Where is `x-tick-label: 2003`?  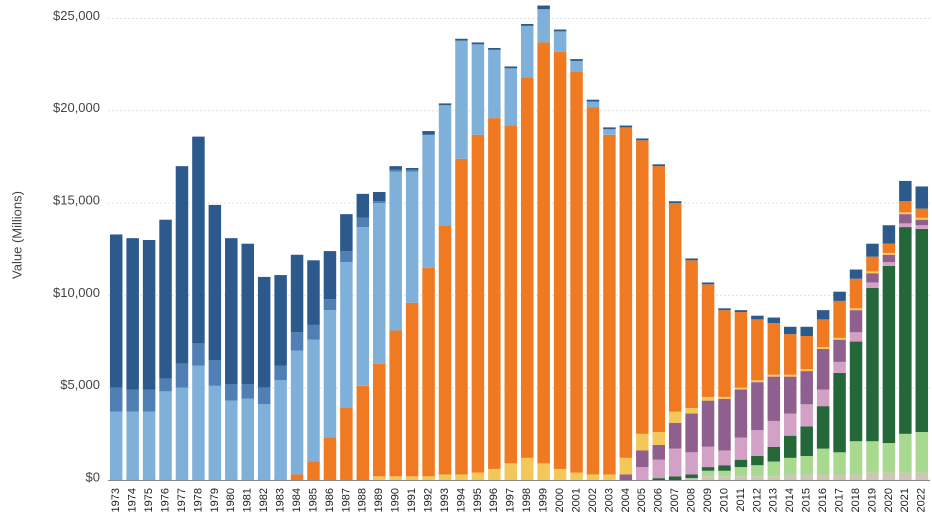
x-tick-label: 2003 is located at coordinates (609, 500).